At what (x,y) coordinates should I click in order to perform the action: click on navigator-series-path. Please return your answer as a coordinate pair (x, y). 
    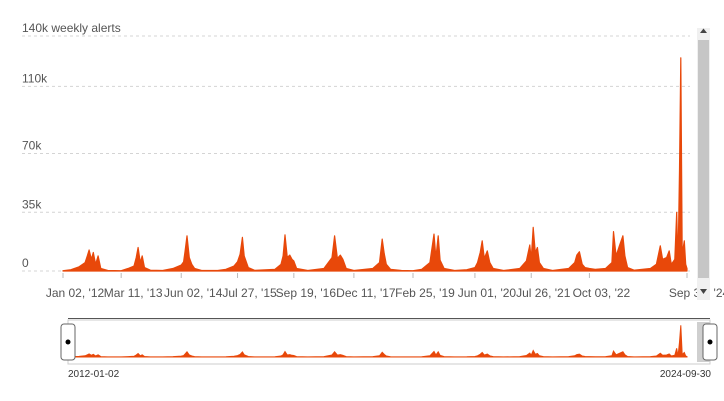
    Looking at the image, I should click on (375, 341).